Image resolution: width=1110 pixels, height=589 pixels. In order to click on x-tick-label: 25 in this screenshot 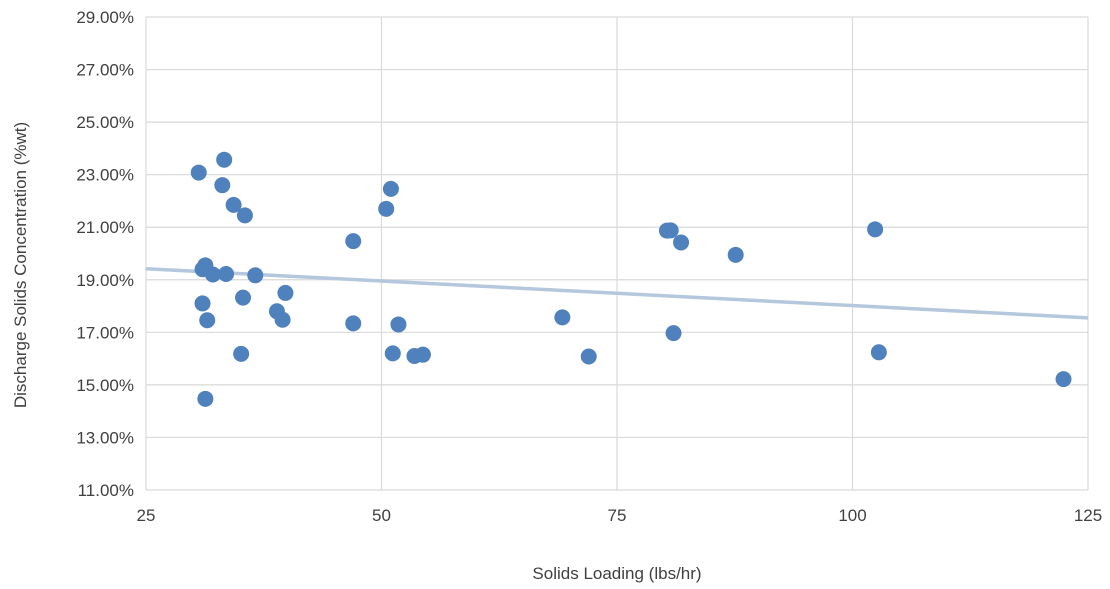, I will do `click(146, 515)`.